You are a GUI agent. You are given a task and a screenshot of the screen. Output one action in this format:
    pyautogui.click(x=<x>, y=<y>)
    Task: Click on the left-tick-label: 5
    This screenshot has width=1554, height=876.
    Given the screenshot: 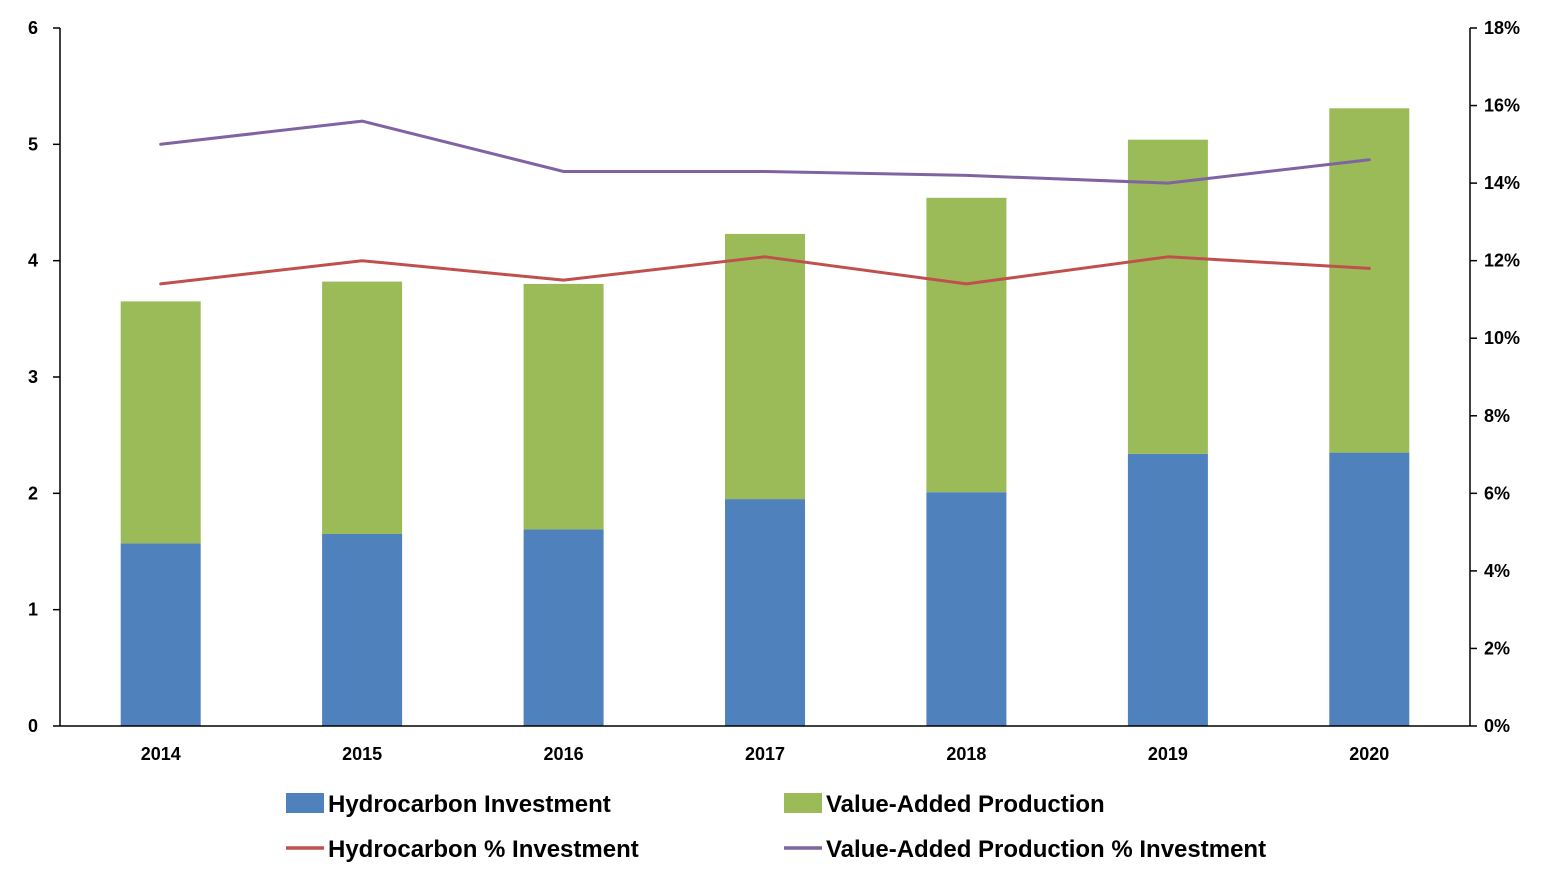 What is the action you would take?
    pyautogui.click(x=33, y=144)
    